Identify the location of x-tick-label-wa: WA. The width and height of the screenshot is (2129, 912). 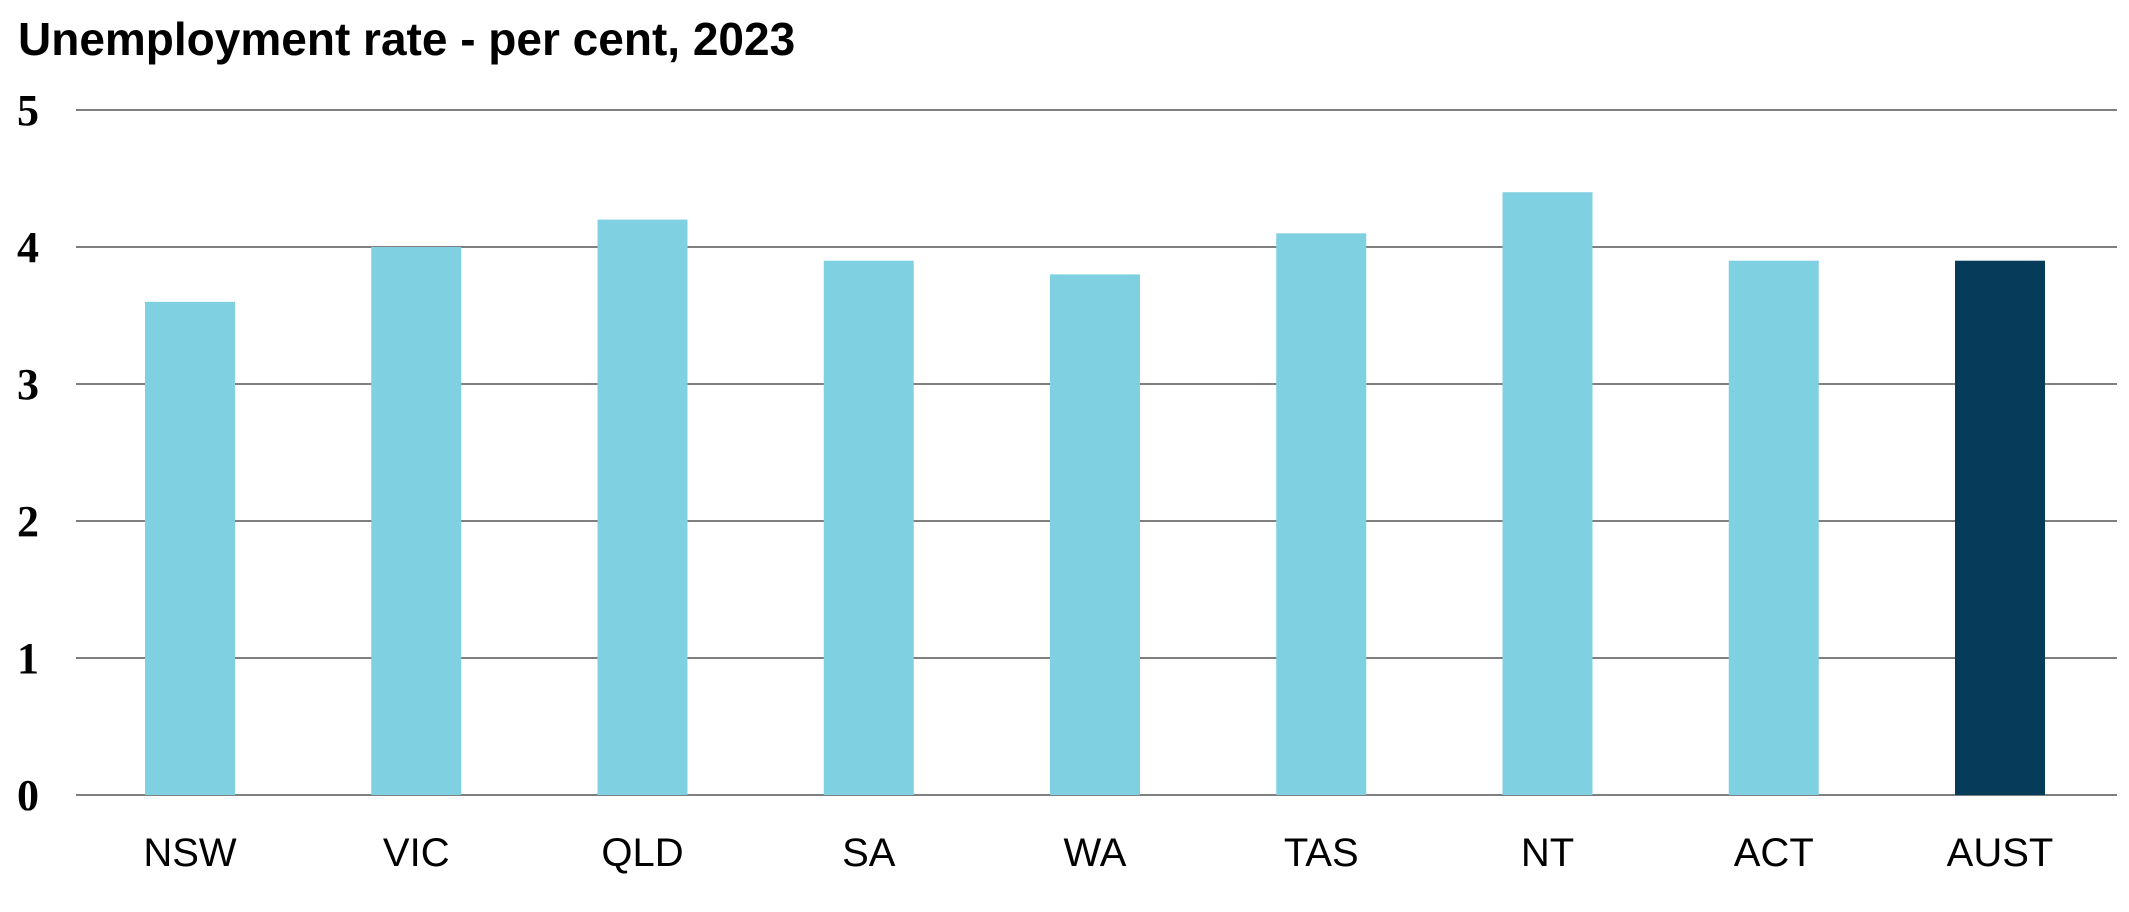
(1095, 853).